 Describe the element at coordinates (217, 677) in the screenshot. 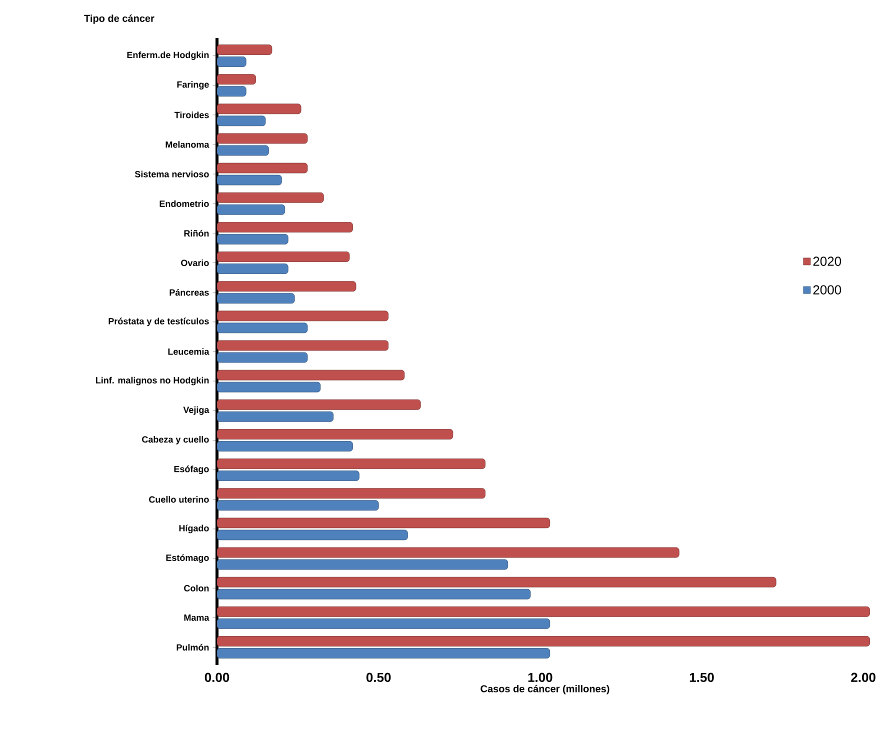

I see `x-tick-label: 0.00` at that location.